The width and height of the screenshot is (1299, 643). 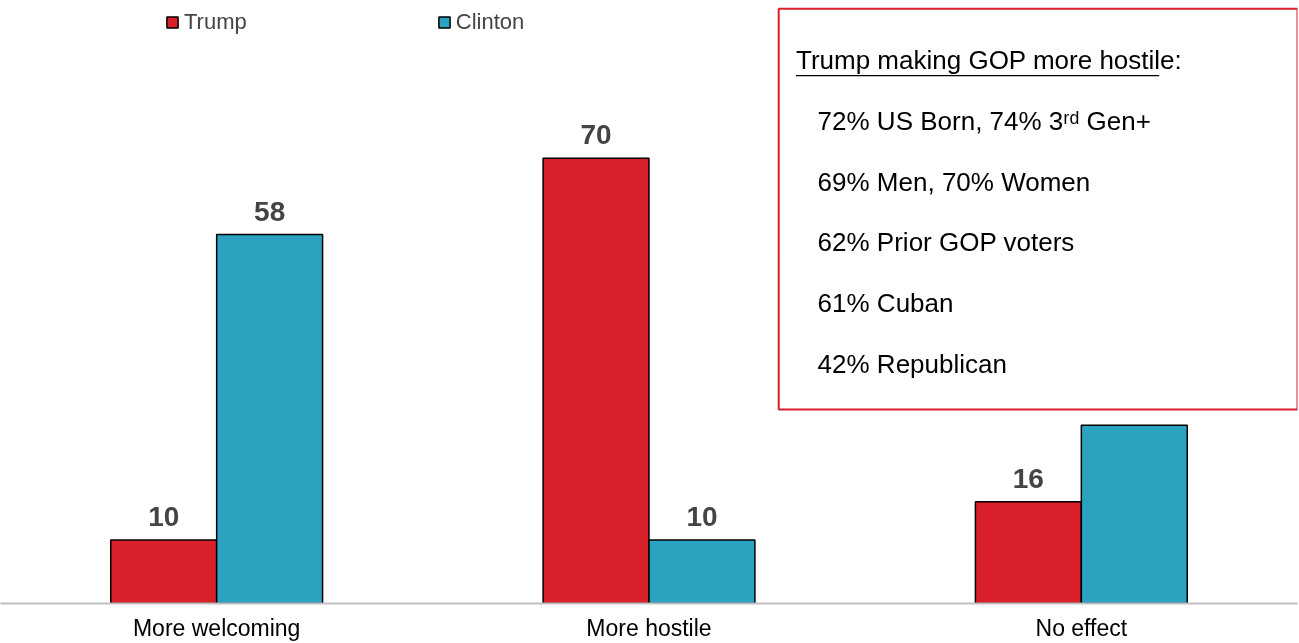 I want to click on legend-label: Trump, so click(x=215, y=22).